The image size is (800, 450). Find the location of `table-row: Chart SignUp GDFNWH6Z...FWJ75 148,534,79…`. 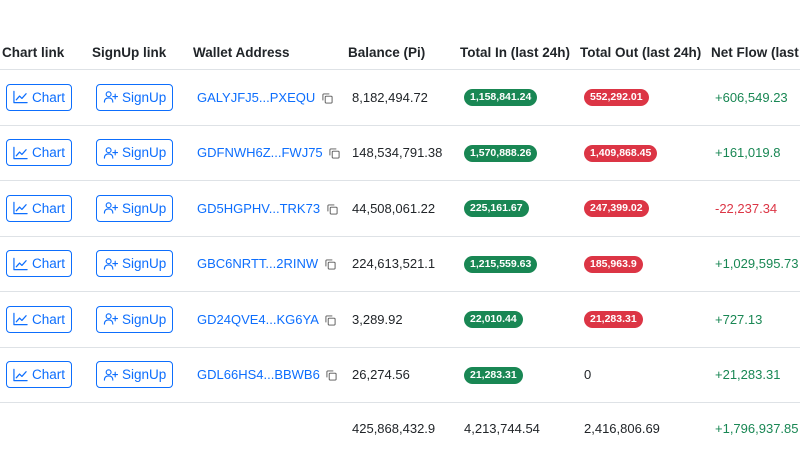

table-row: Chart SignUp GDFNWH6Z...FWJ75 148,534,79… is located at coordinates (400, 153).